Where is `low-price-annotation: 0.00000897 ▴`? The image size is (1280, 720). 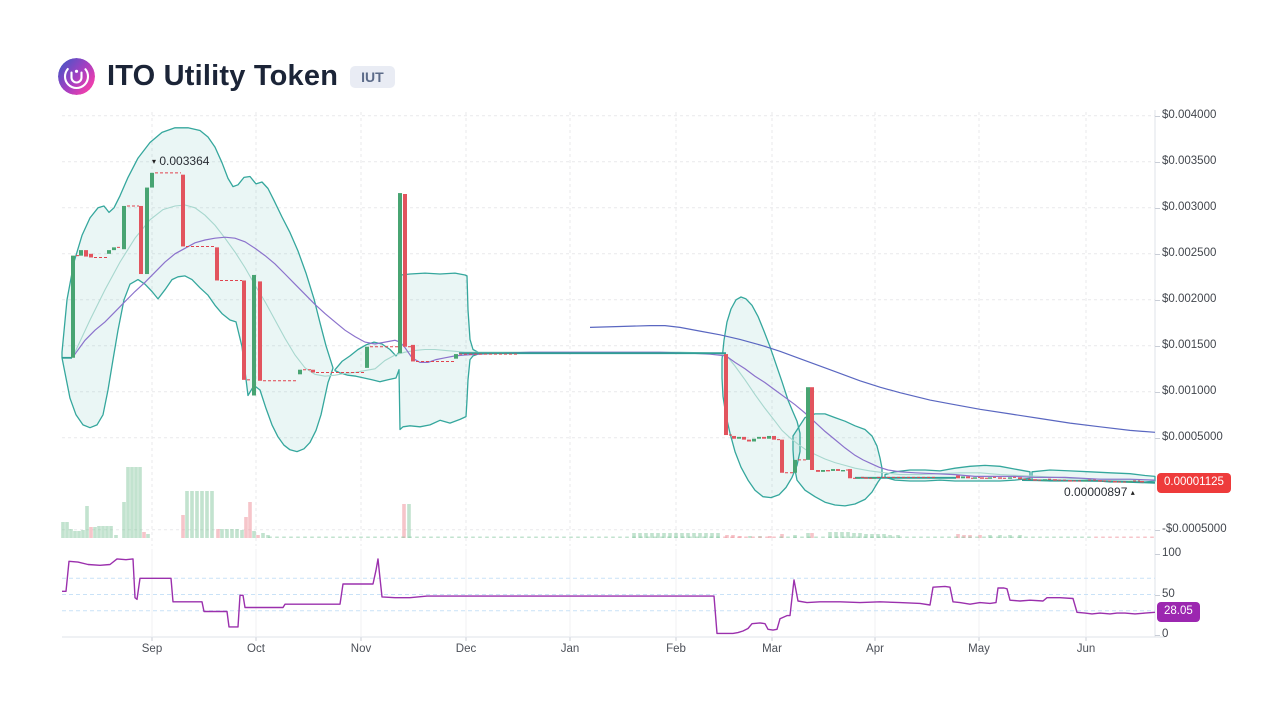
low-price-annotation: 0.00000897 ▴ is located at coordinates (1099, 492).